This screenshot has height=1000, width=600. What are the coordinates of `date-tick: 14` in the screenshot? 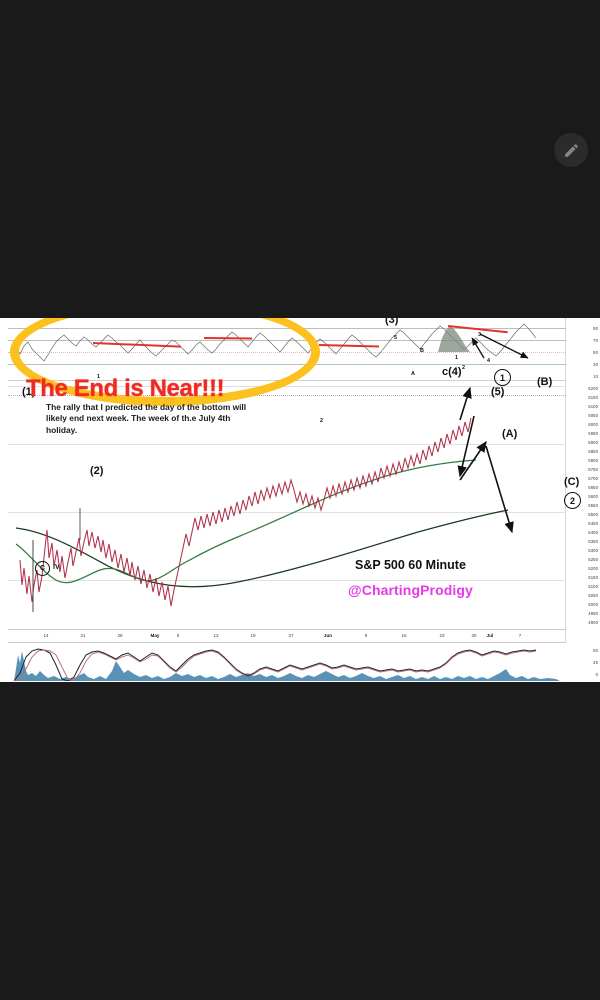 It's located at (46, 635).